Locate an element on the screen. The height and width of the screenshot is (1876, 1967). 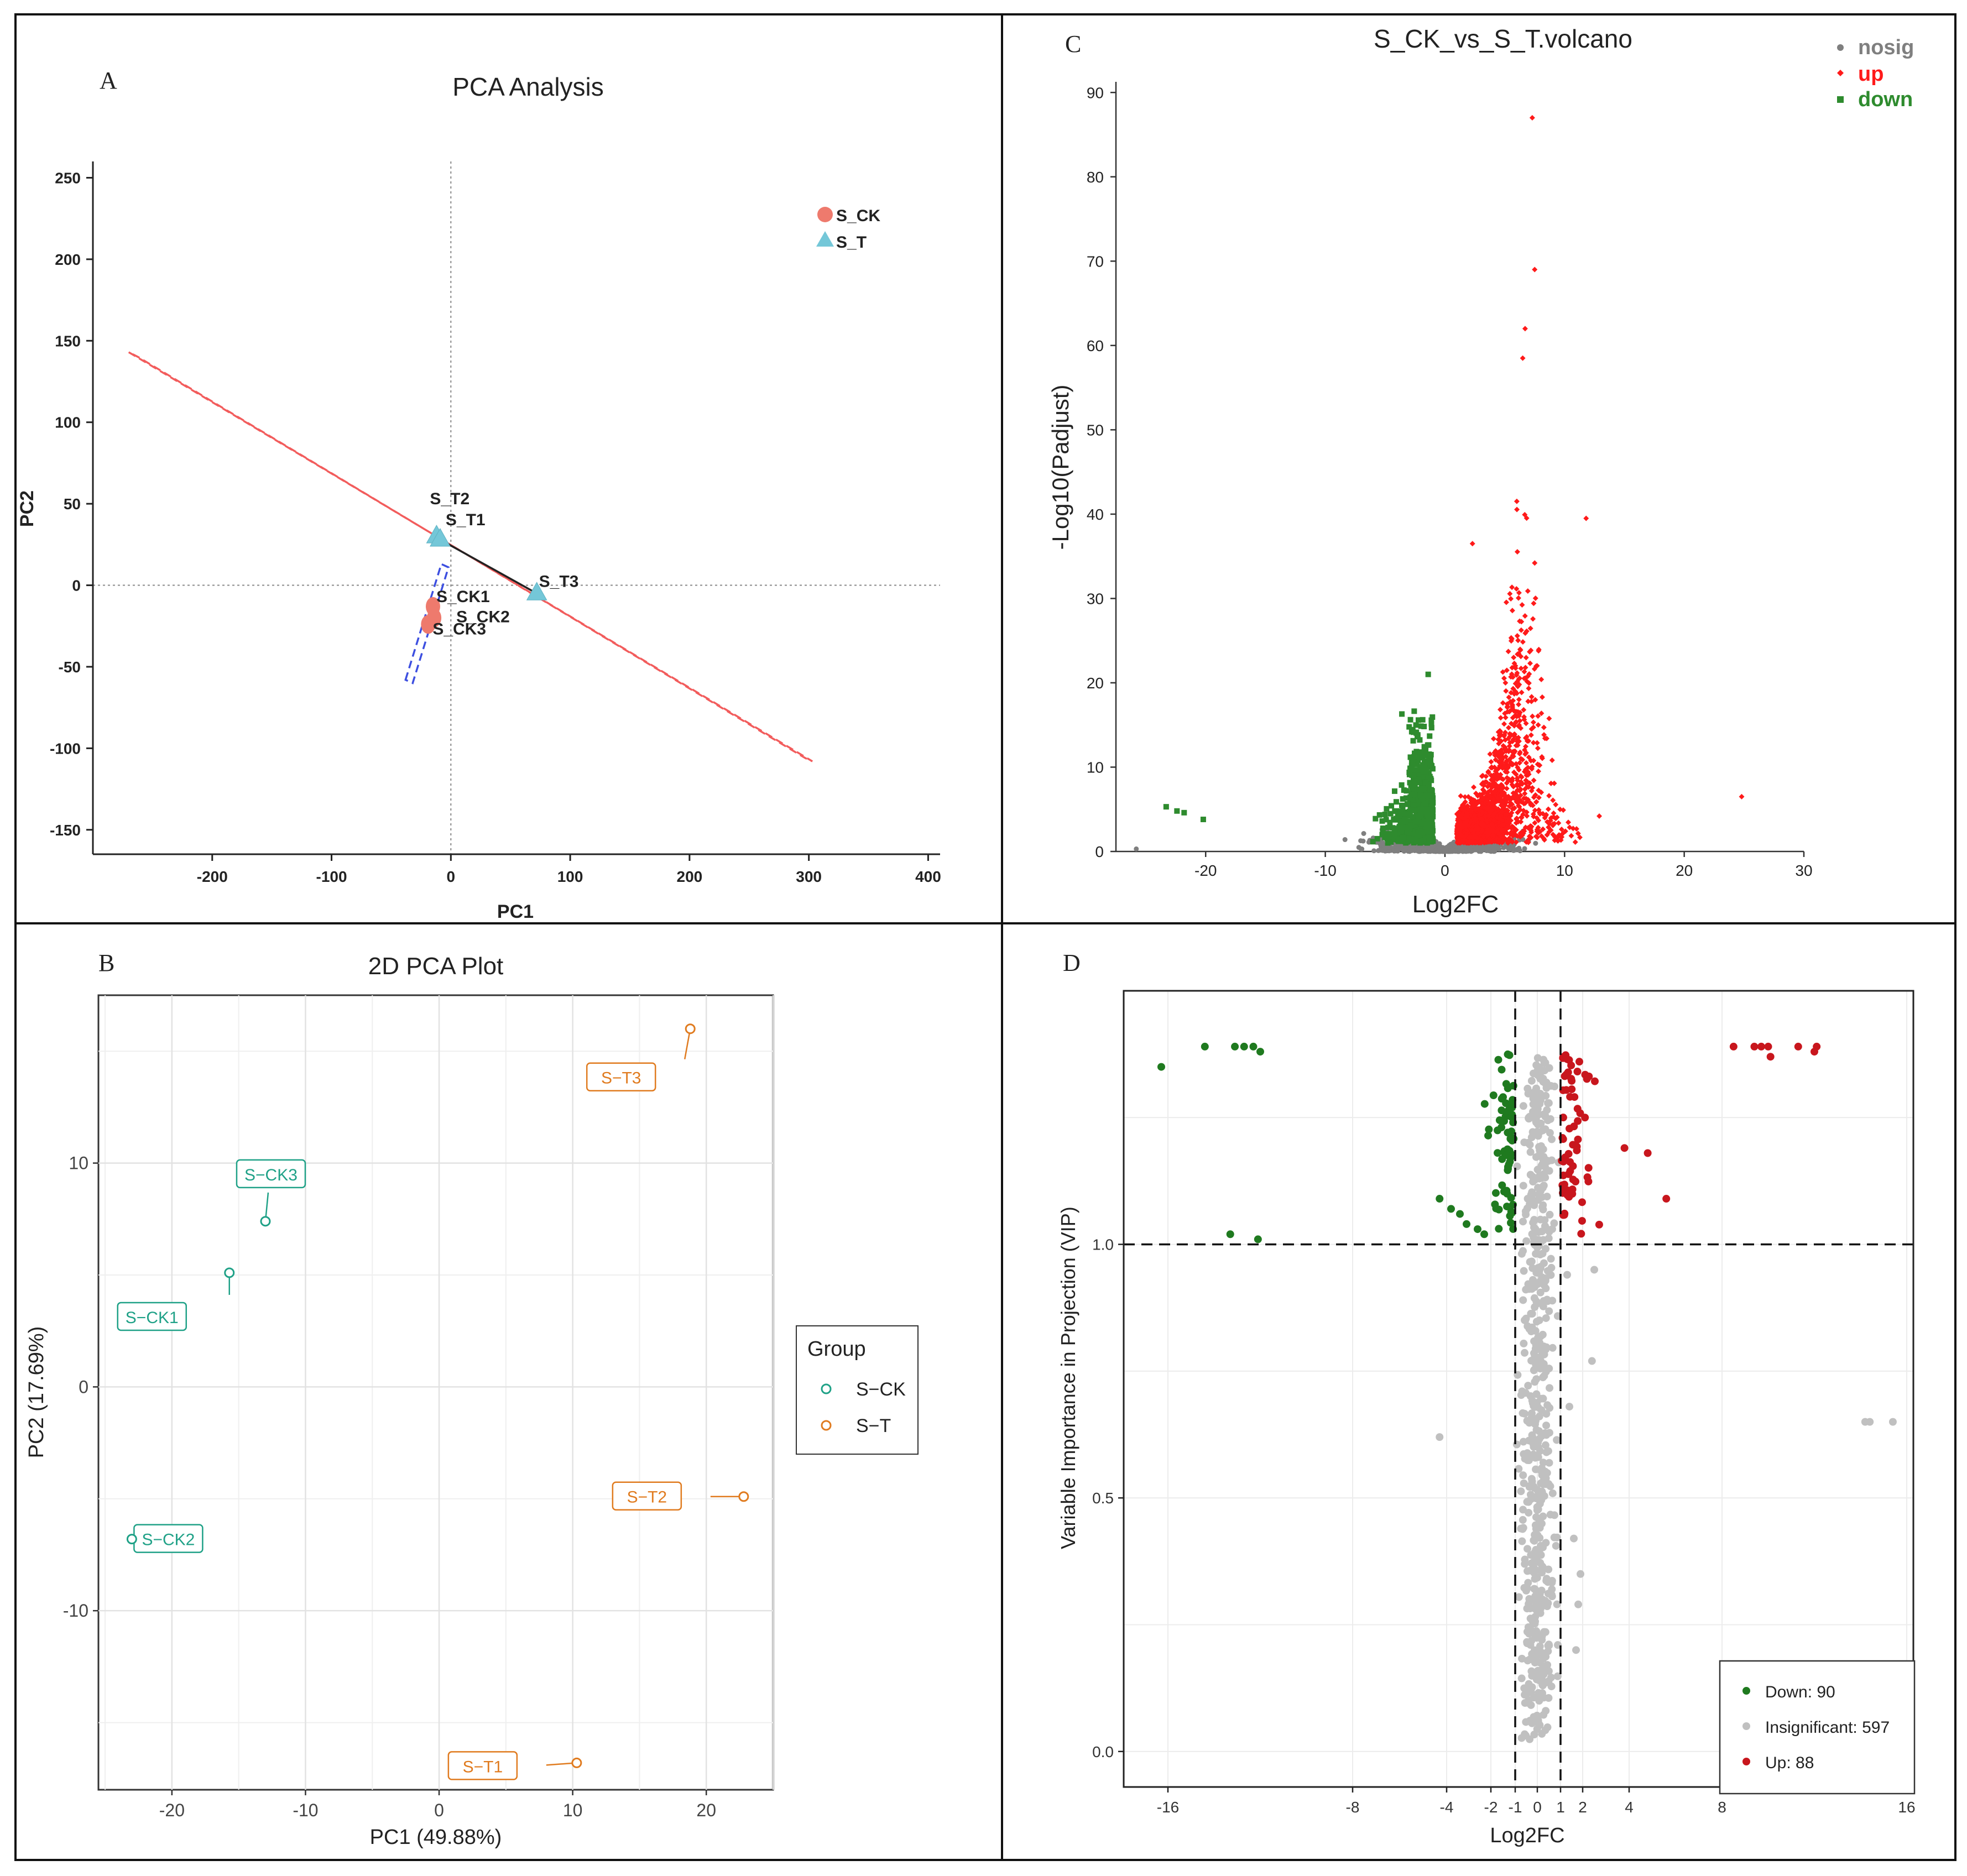
c-y-tick-label: 50 is located at coordinates (1095, 430).